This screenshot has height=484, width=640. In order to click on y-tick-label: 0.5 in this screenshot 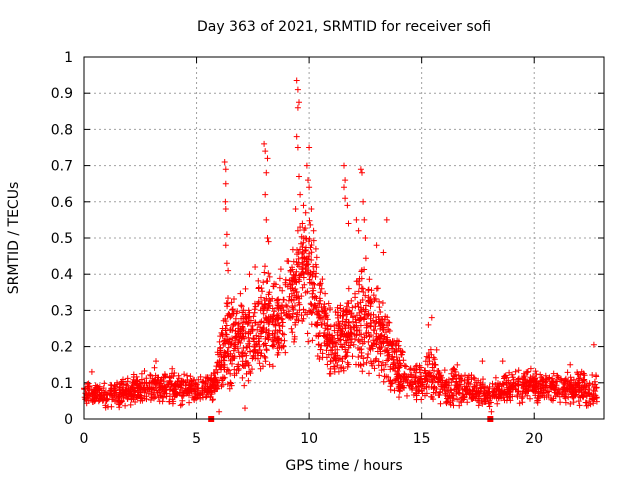, I will do `click(62, 239)`.